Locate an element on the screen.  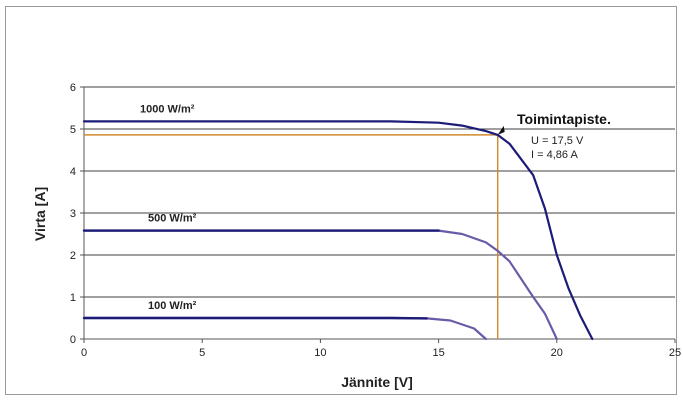
operating-point-current: I = 4,86 A is located at coordinates (554, 155).